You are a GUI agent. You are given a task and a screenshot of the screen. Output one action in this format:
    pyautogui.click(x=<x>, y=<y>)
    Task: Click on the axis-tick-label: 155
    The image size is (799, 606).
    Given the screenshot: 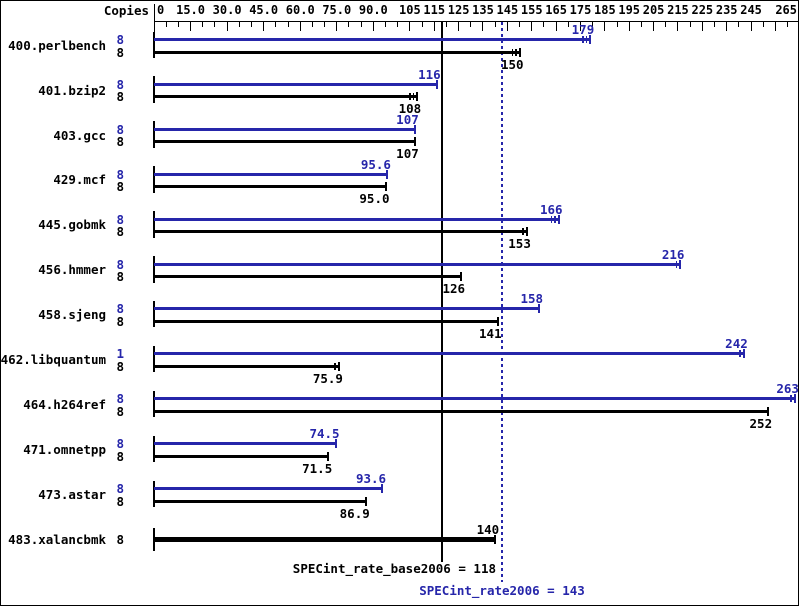 What is the action you would take?
    pyautogui.click(x=531, y=10)
    